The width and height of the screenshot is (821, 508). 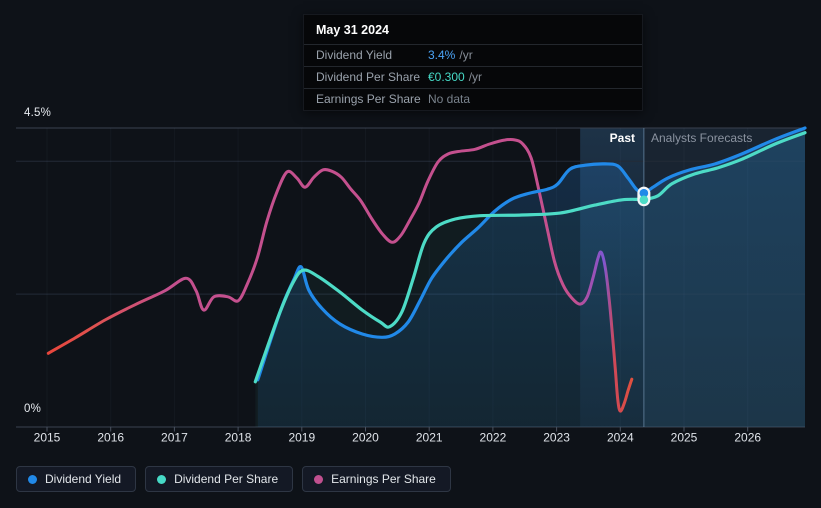 What do you see at coordinates (368, 99) in the screenshot?
I see `tooltip-label: Earnings Per Share` at bounding box center [368, 99].